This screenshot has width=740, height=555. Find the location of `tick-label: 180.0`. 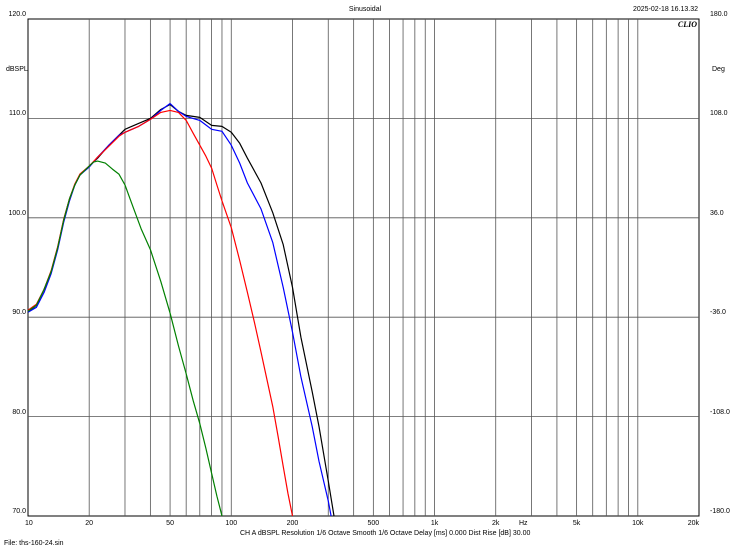

tick-label: 180.0 is located at coordinates (719, 14).